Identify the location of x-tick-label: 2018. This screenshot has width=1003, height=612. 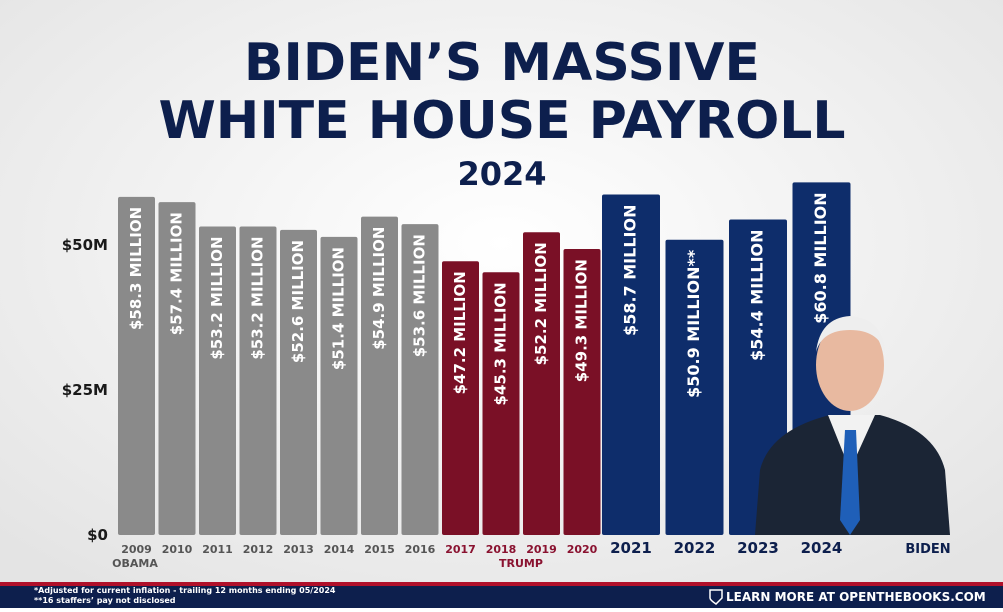
(501, 549).